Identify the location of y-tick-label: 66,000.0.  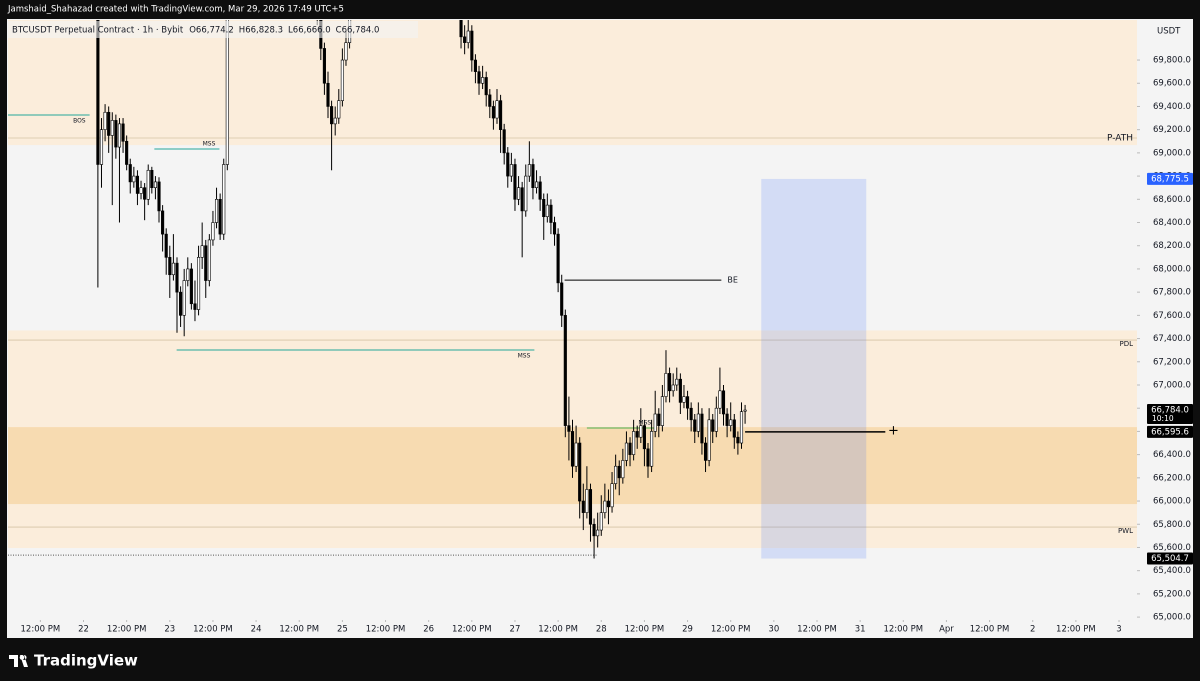
(1172, 502).